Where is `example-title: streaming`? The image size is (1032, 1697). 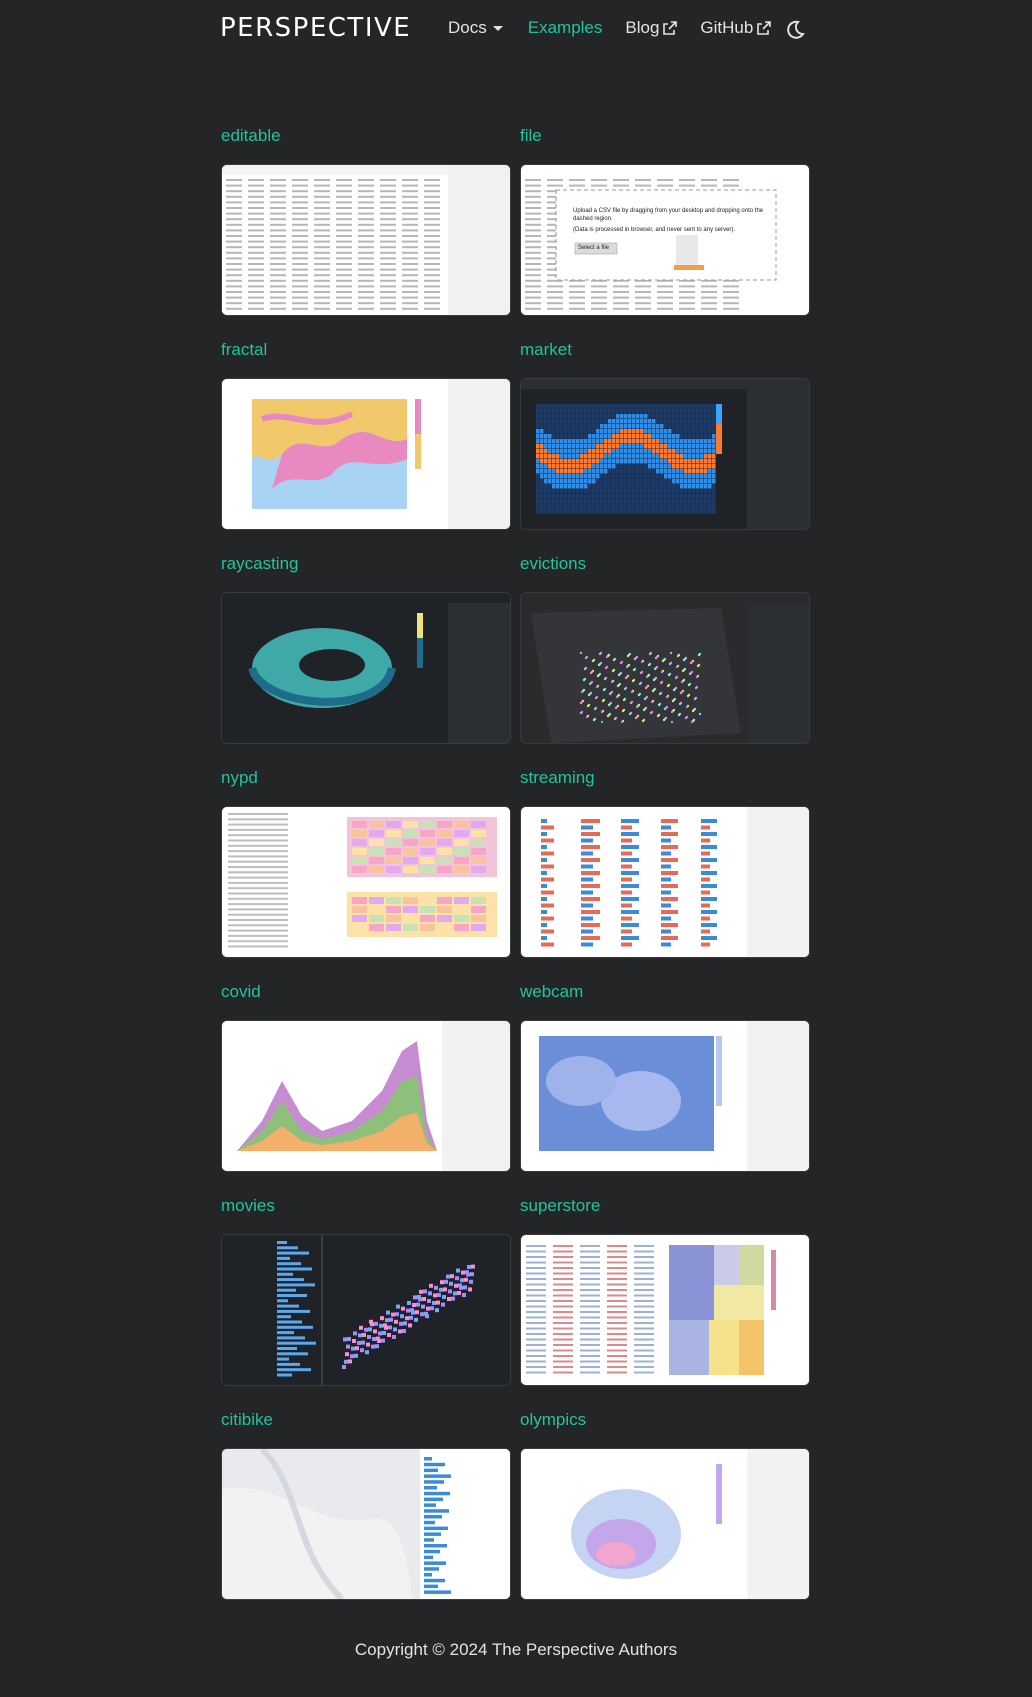
example-title: streaming is located at coordinates (557, 777).